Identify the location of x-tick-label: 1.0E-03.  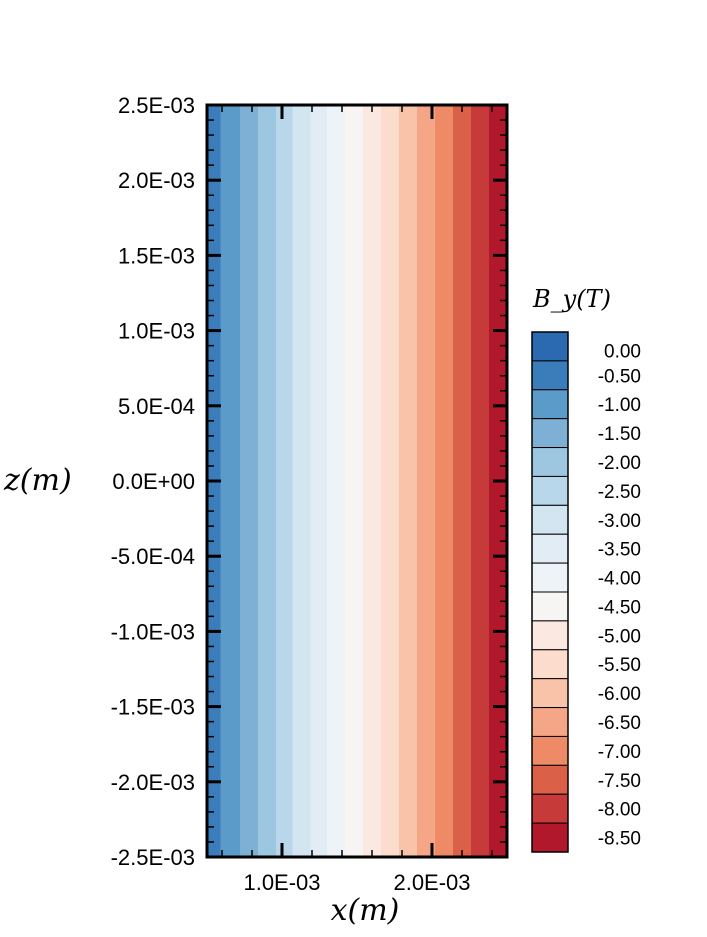
(281, 882).